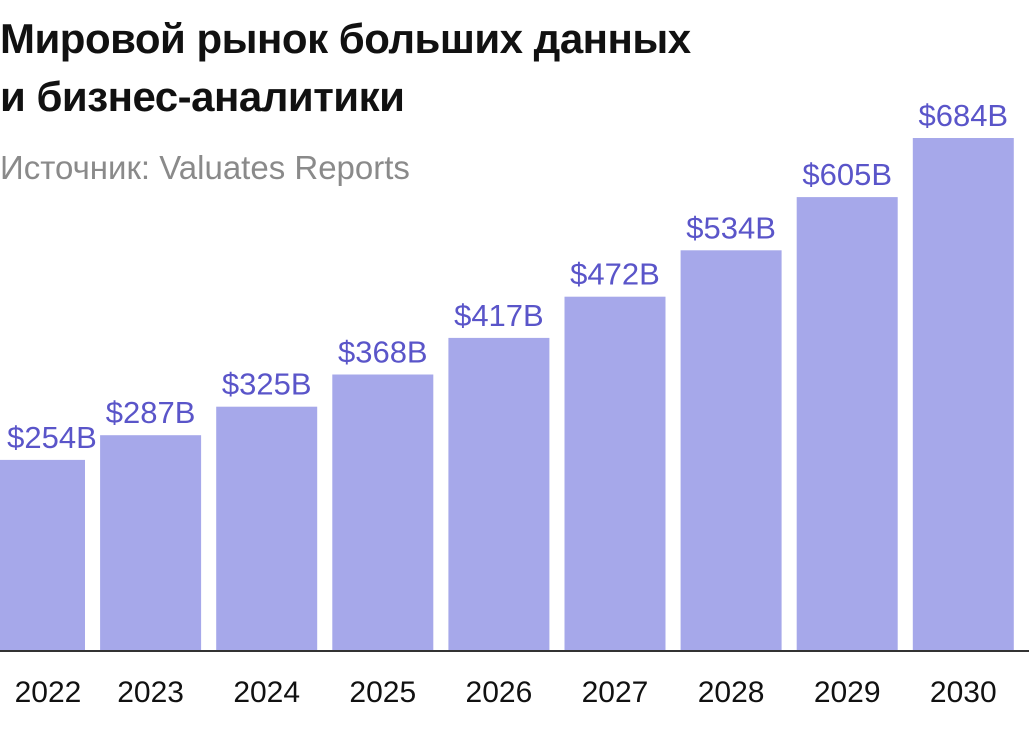 The width and height of the screenshot is (1029, 730). Describe the element at coordinates (151, 542) in the screenshot. I see `bar-2023` at that location.